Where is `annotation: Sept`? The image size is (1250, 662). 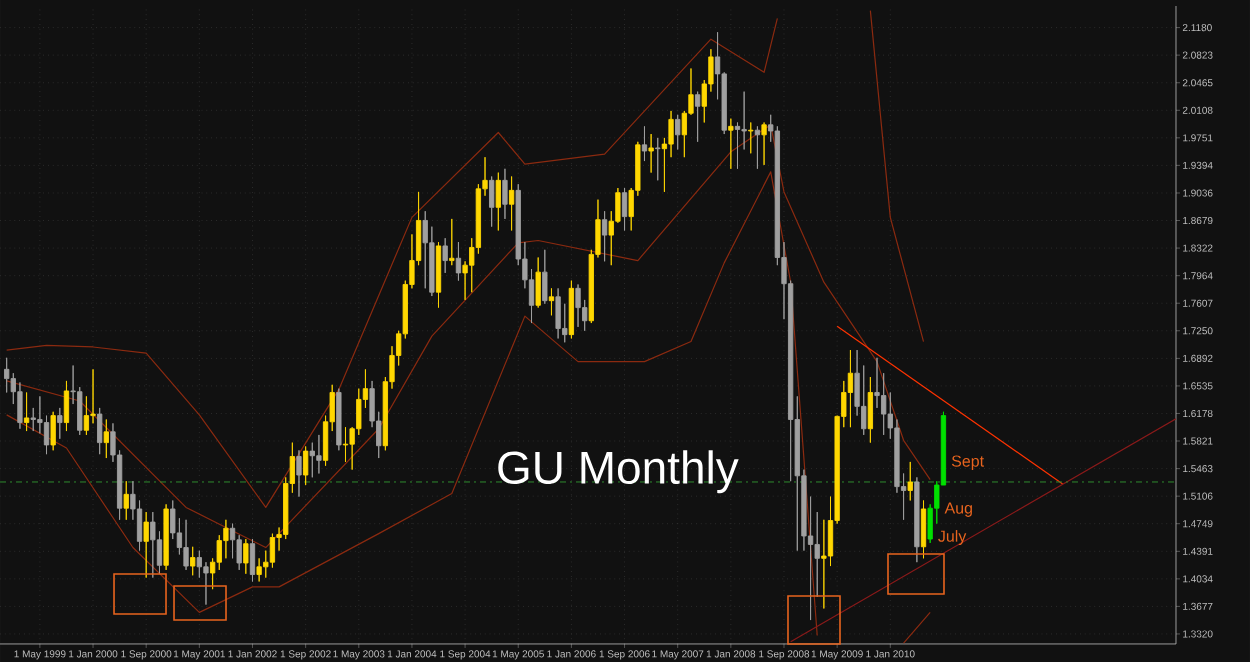 annotation: Sept is located at coordinates (967, 462).